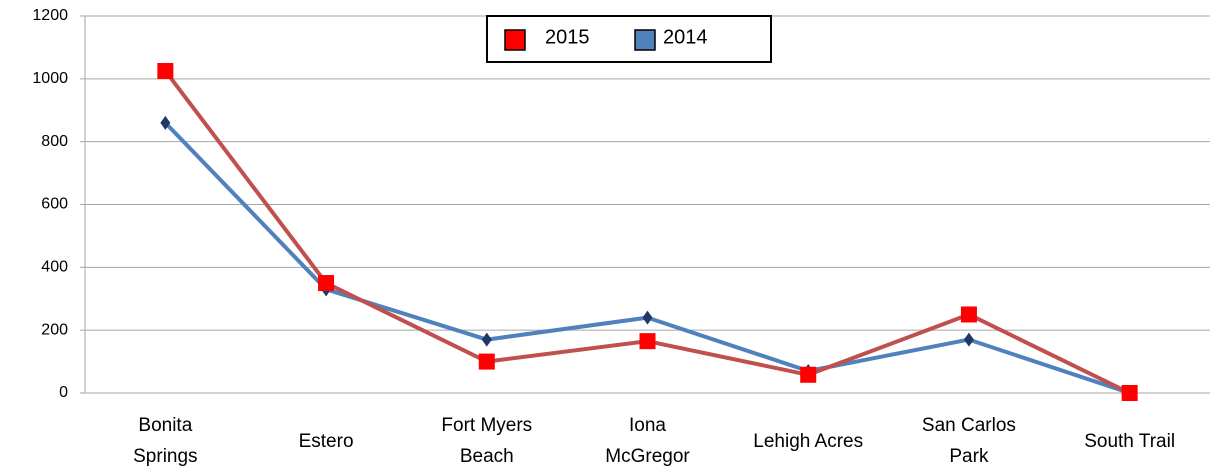  I want to click on x-tick-label: Iona McGregor, so click(647, 441).